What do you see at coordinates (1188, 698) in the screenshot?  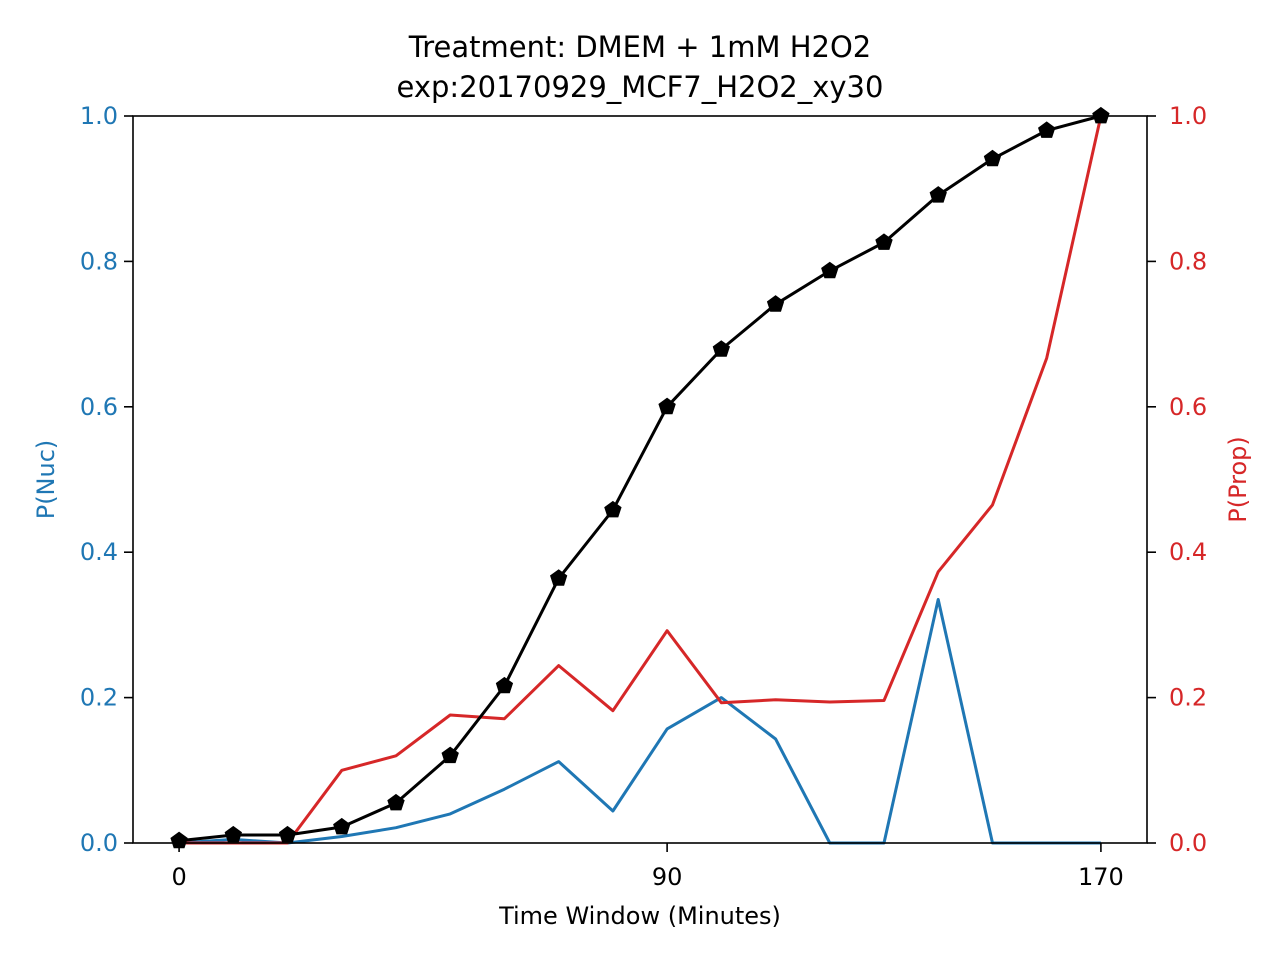 I see `y-right-tick-label: 0.2` at bounding box center [1188, 698].